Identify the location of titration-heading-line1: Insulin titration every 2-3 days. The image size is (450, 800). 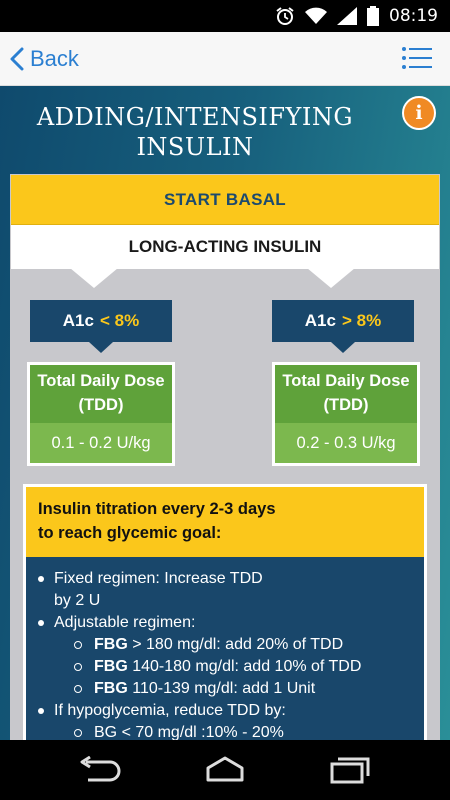
(157, 509).